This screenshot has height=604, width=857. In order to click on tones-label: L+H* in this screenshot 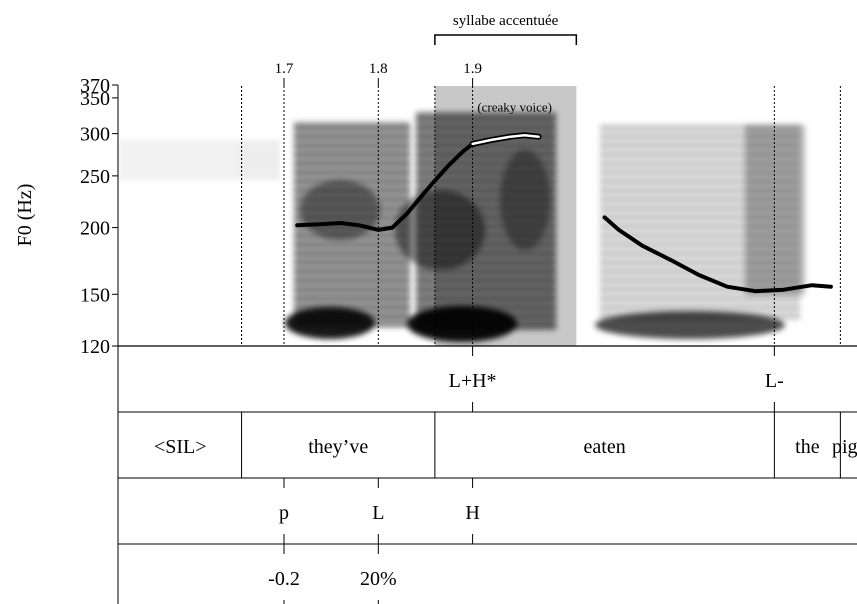, I will do `click(473, 381)`.